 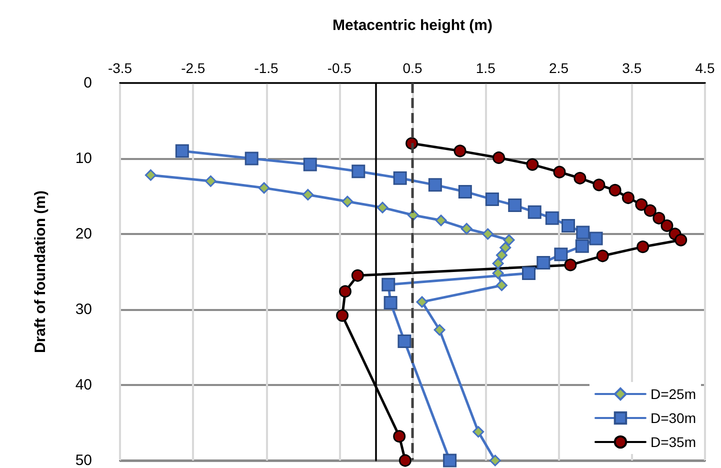 What do you see at coordinates (83, 158) in the screenshot?
I see `y-tick-label: 10` at bounding box center [83, 158].